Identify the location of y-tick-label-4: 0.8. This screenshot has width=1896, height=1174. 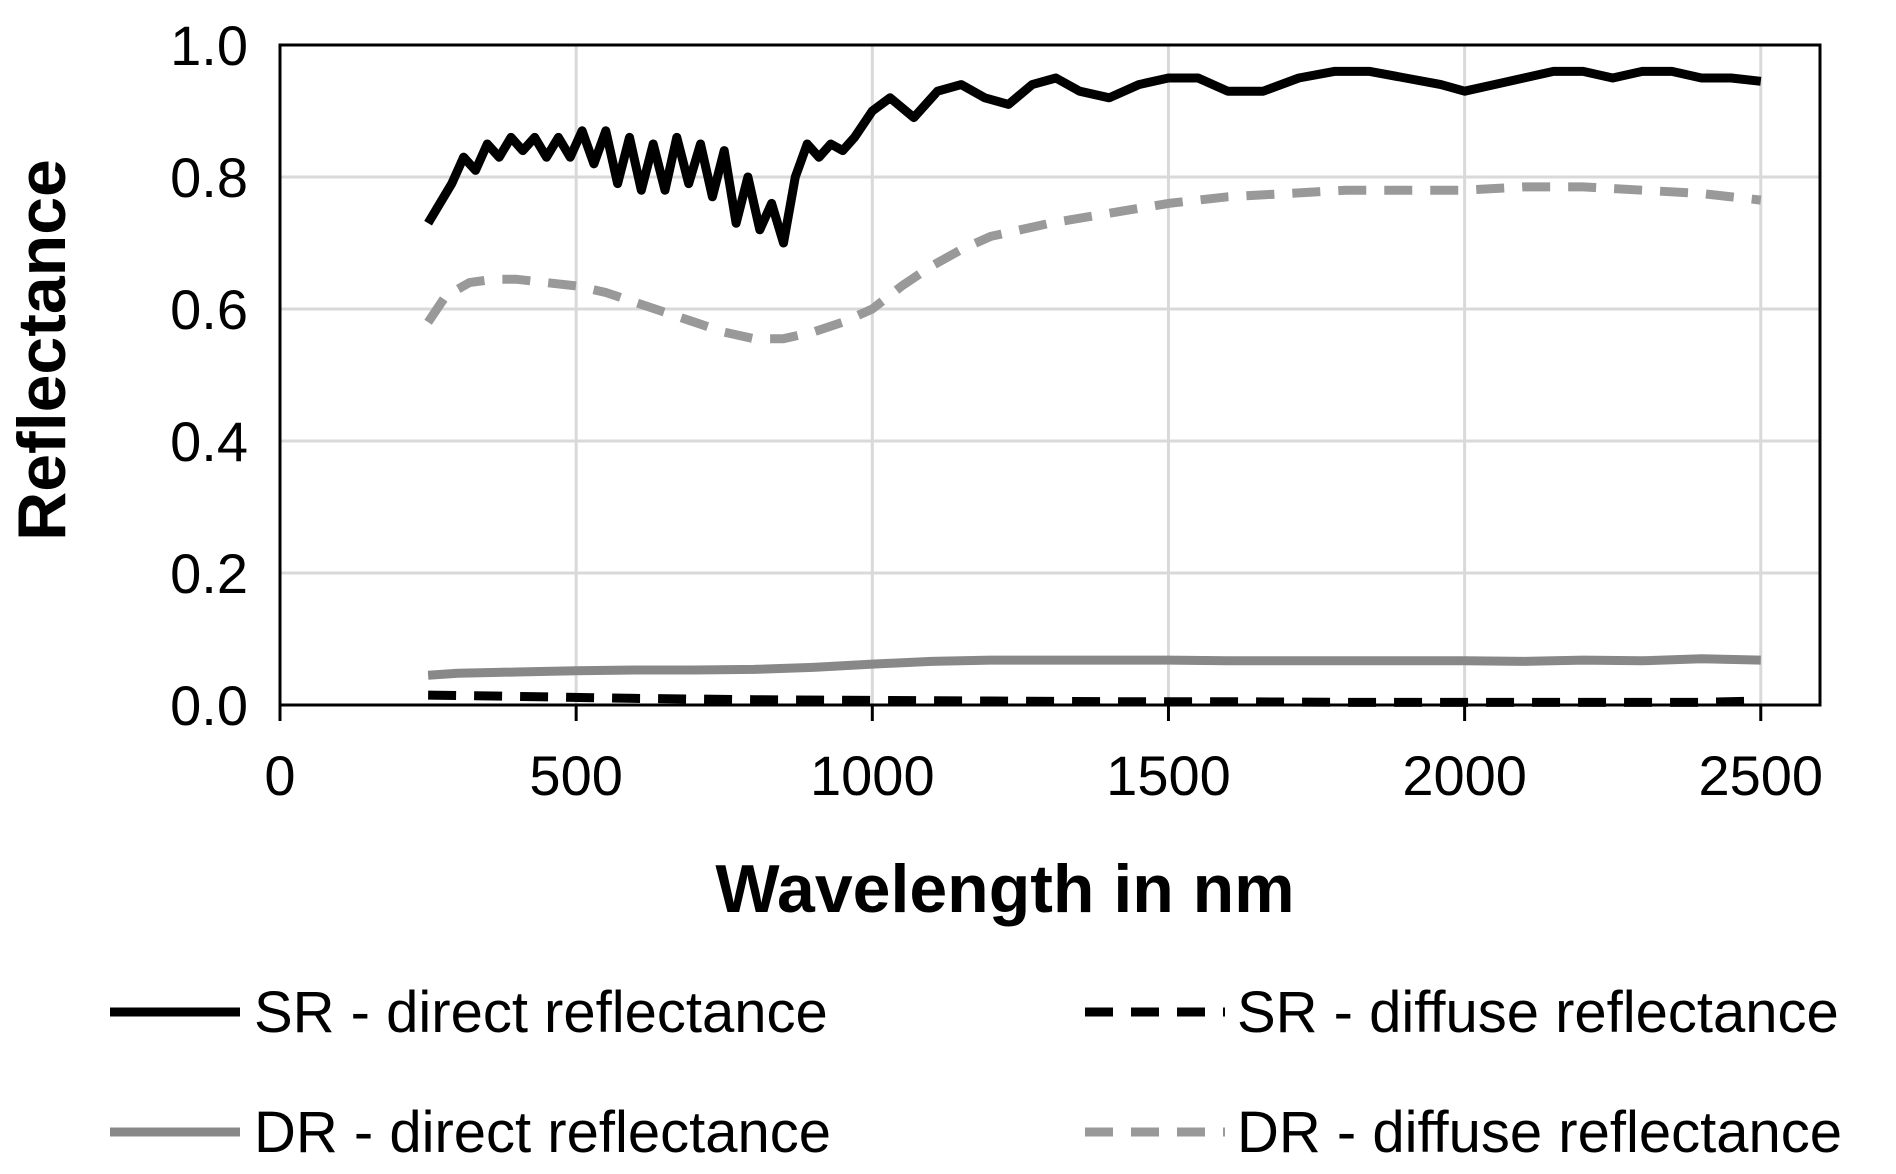
(209, 177).